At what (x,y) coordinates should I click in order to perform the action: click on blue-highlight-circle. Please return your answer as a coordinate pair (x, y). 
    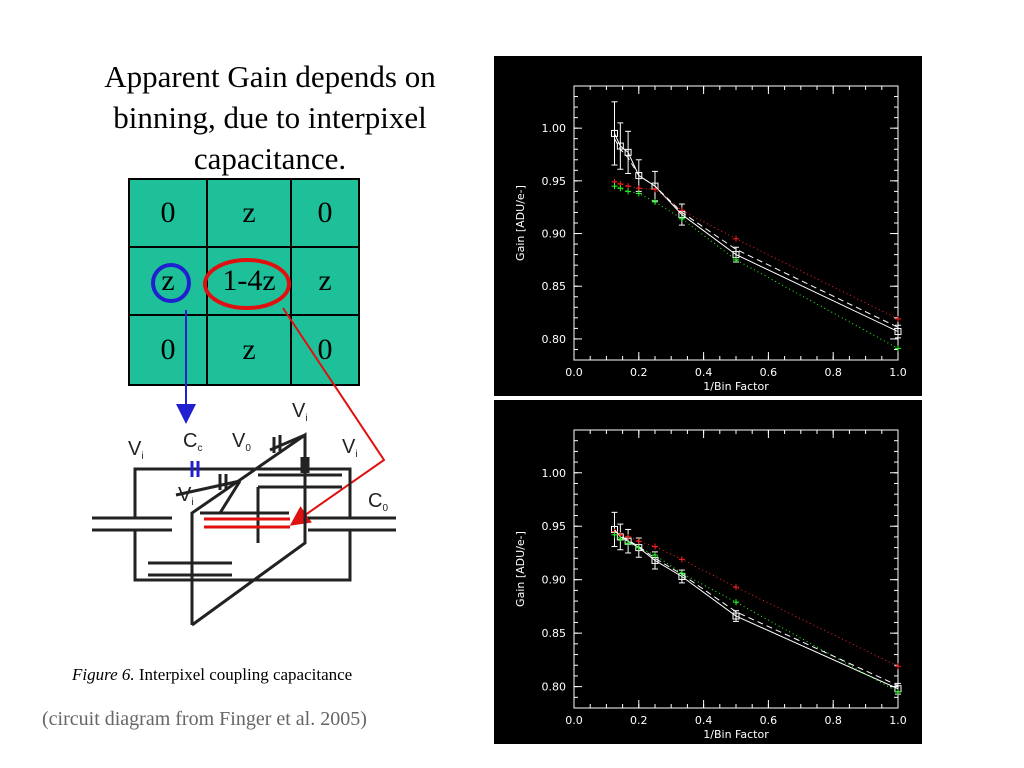
    Looking at the image, I should click on (171, 283).